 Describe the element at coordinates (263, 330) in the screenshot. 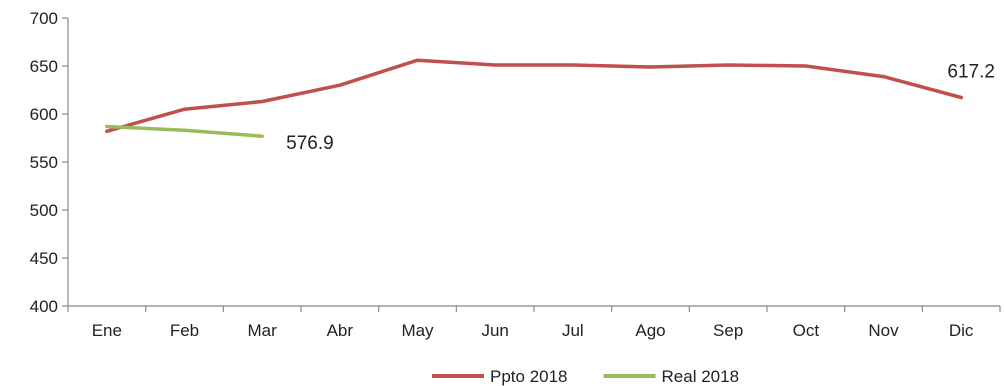

I see `x-tick-label: Mar` at that location.